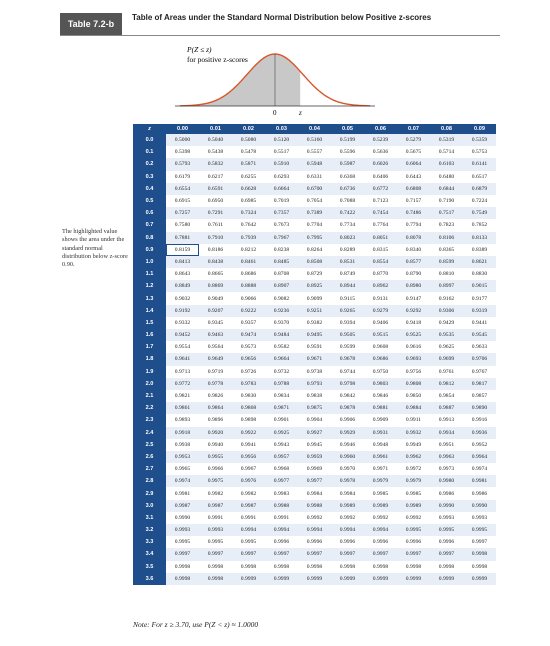  I want to click on value-cell: 0.9987, so click(248, 505).